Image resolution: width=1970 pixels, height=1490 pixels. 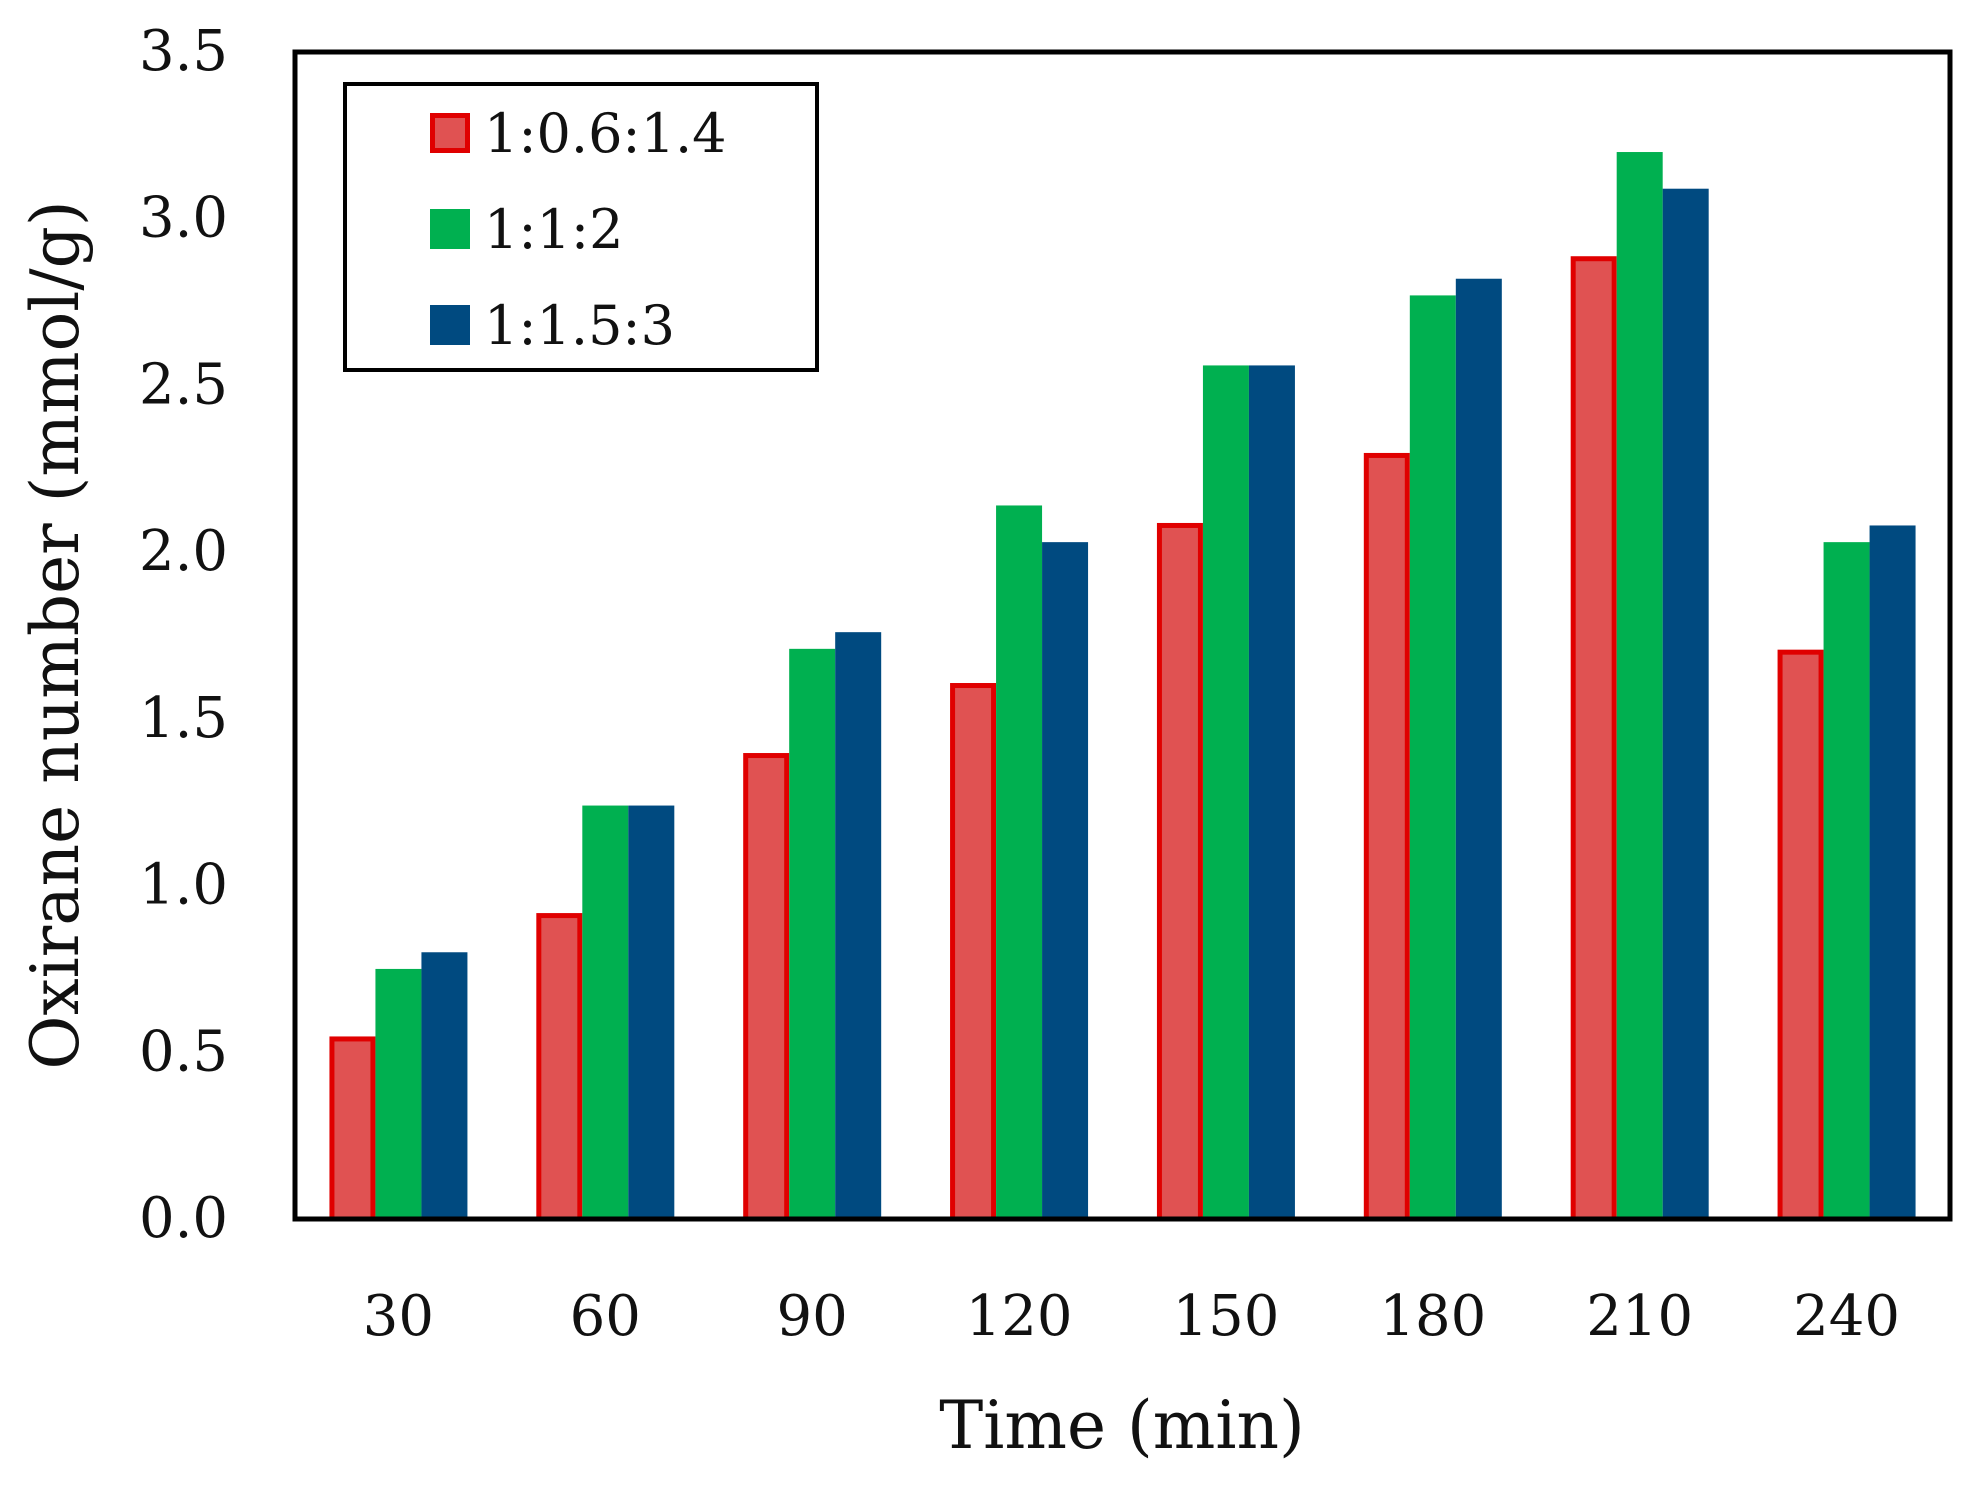 I want to click on legend-items: 1:0.6:1.4 1:1:2 1:1.5:3, so click(x=578, y=229).